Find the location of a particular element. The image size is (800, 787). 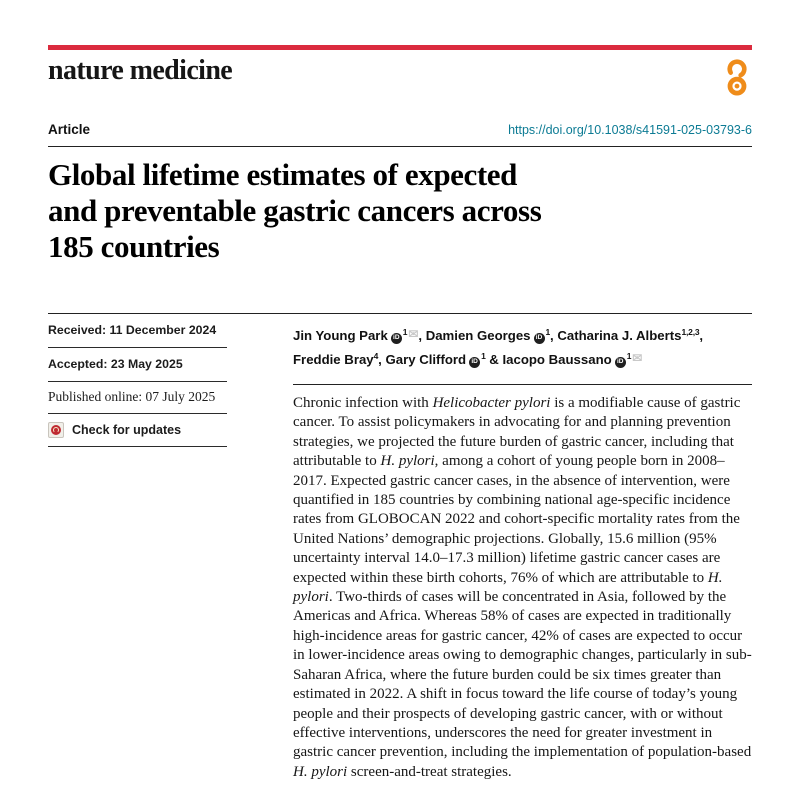

author-name: Jin Young Park iD1✉ is located at coordinates (356, 335).